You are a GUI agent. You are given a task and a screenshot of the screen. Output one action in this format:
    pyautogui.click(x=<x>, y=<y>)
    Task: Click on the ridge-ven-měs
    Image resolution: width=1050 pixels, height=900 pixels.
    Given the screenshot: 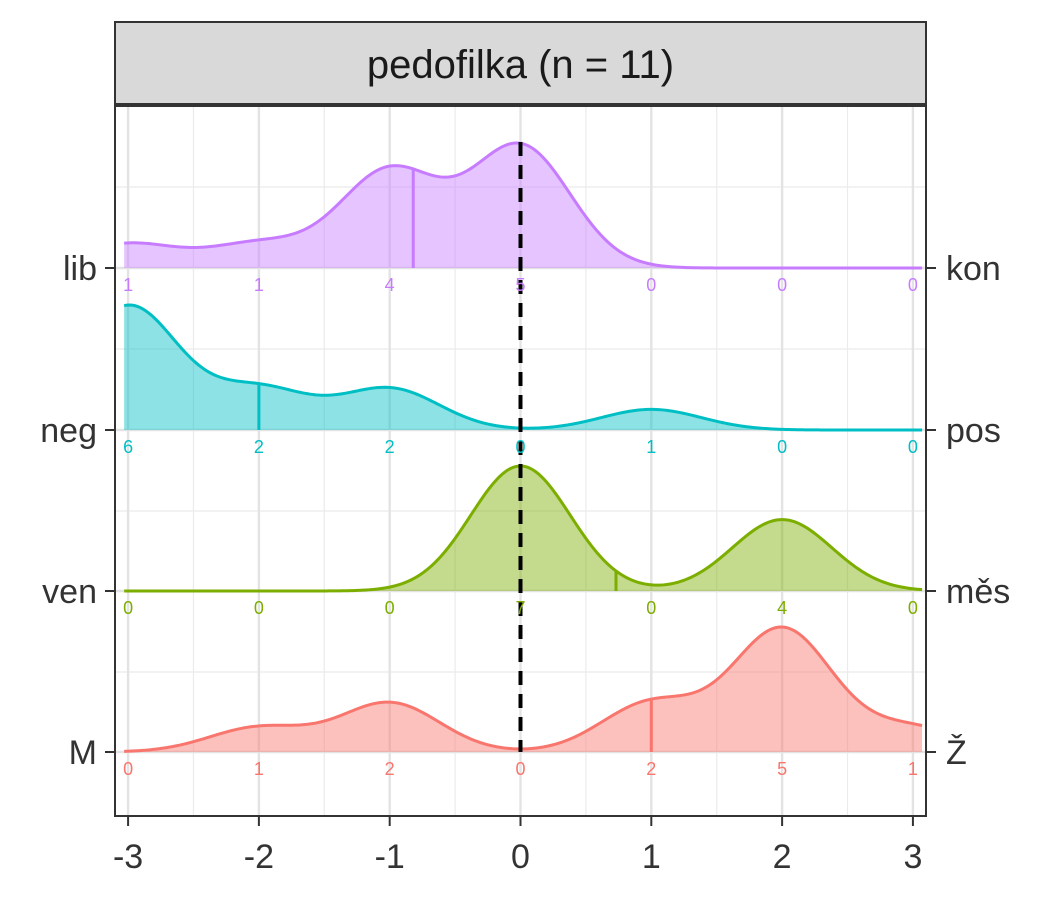 What is the action you would take?
    pyautogui.click(x=523, y=528)
    